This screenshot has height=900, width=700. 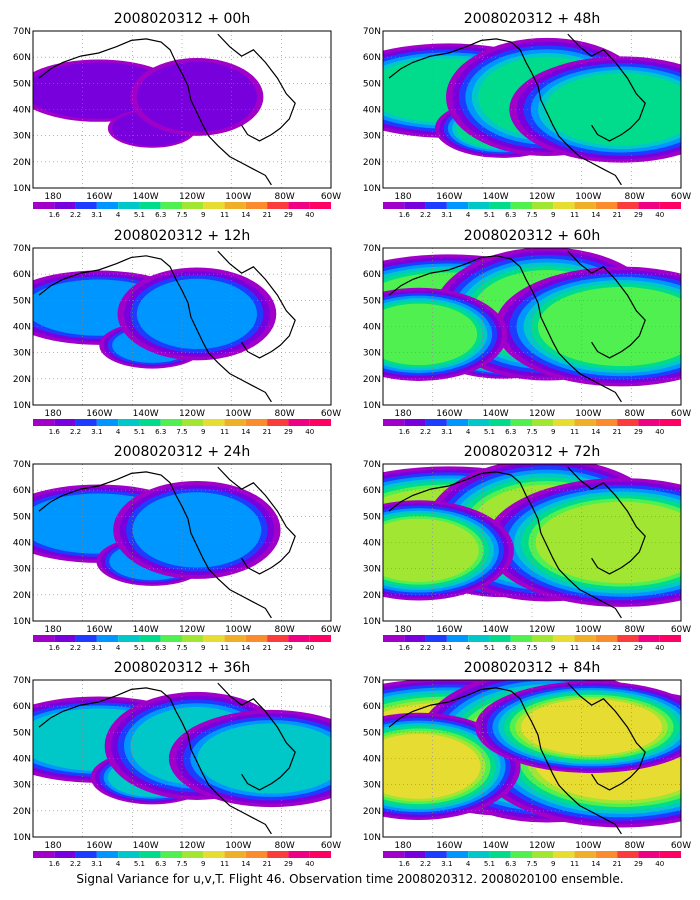 I want to click on panel-title: 2008020312 + 24h, so click(x=182, y=452).